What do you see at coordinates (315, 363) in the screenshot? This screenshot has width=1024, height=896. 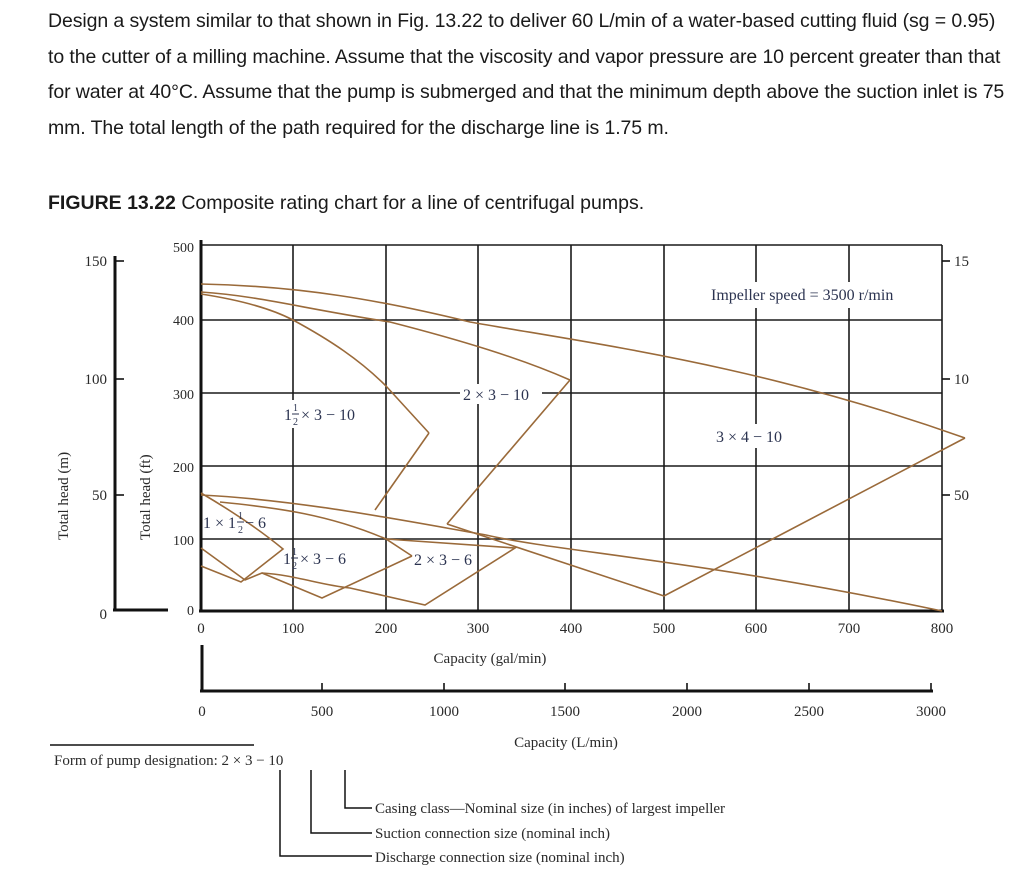 I see `curve-1.5x3-10-head` at bounding box center [315, 363].